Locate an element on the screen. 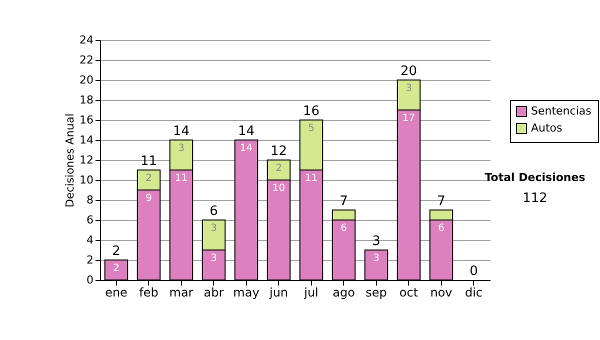 The image size is (600, 340). data-label: 10 is located at coordinates (279, 188).